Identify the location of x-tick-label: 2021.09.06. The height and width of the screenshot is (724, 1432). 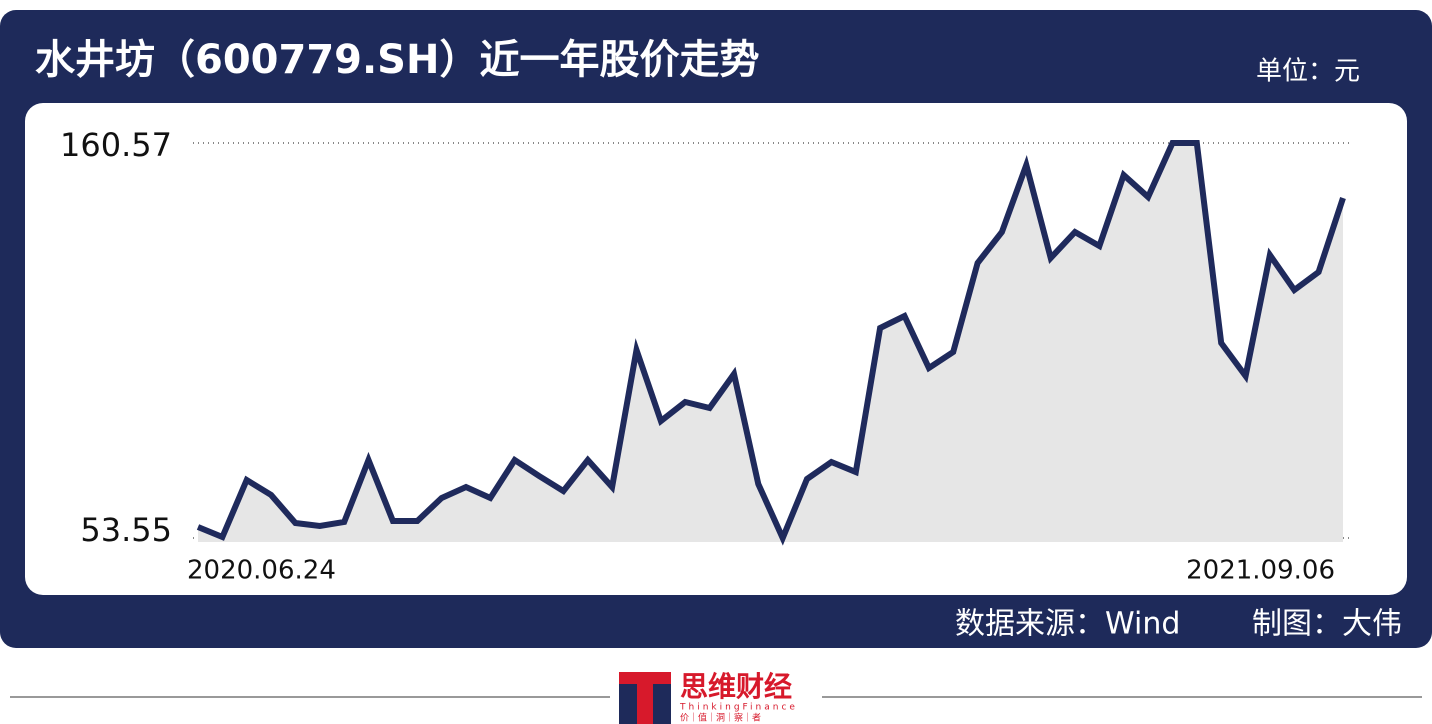
(1260, 571).